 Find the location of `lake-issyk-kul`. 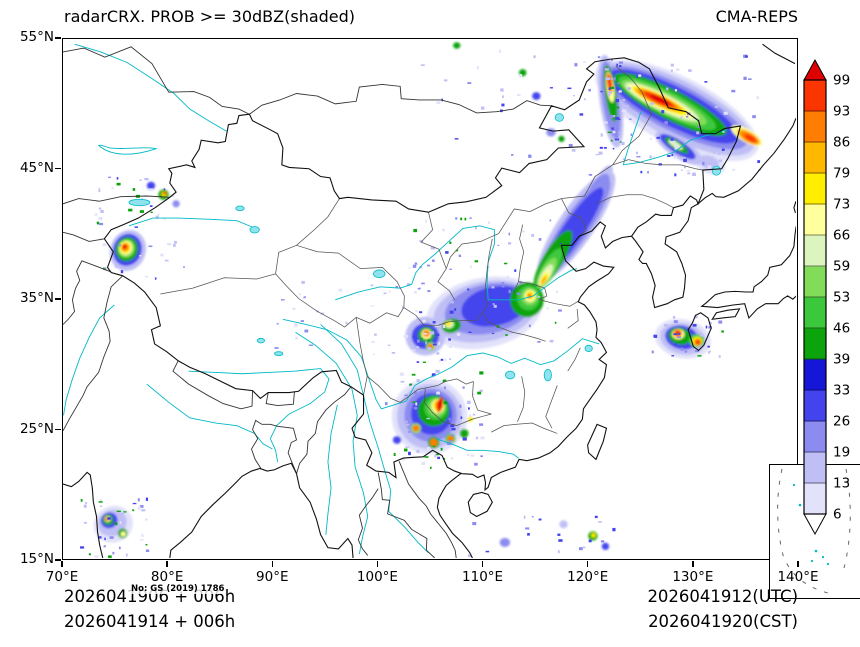

lake-issyk-kul is located at coordinates (139, 202).